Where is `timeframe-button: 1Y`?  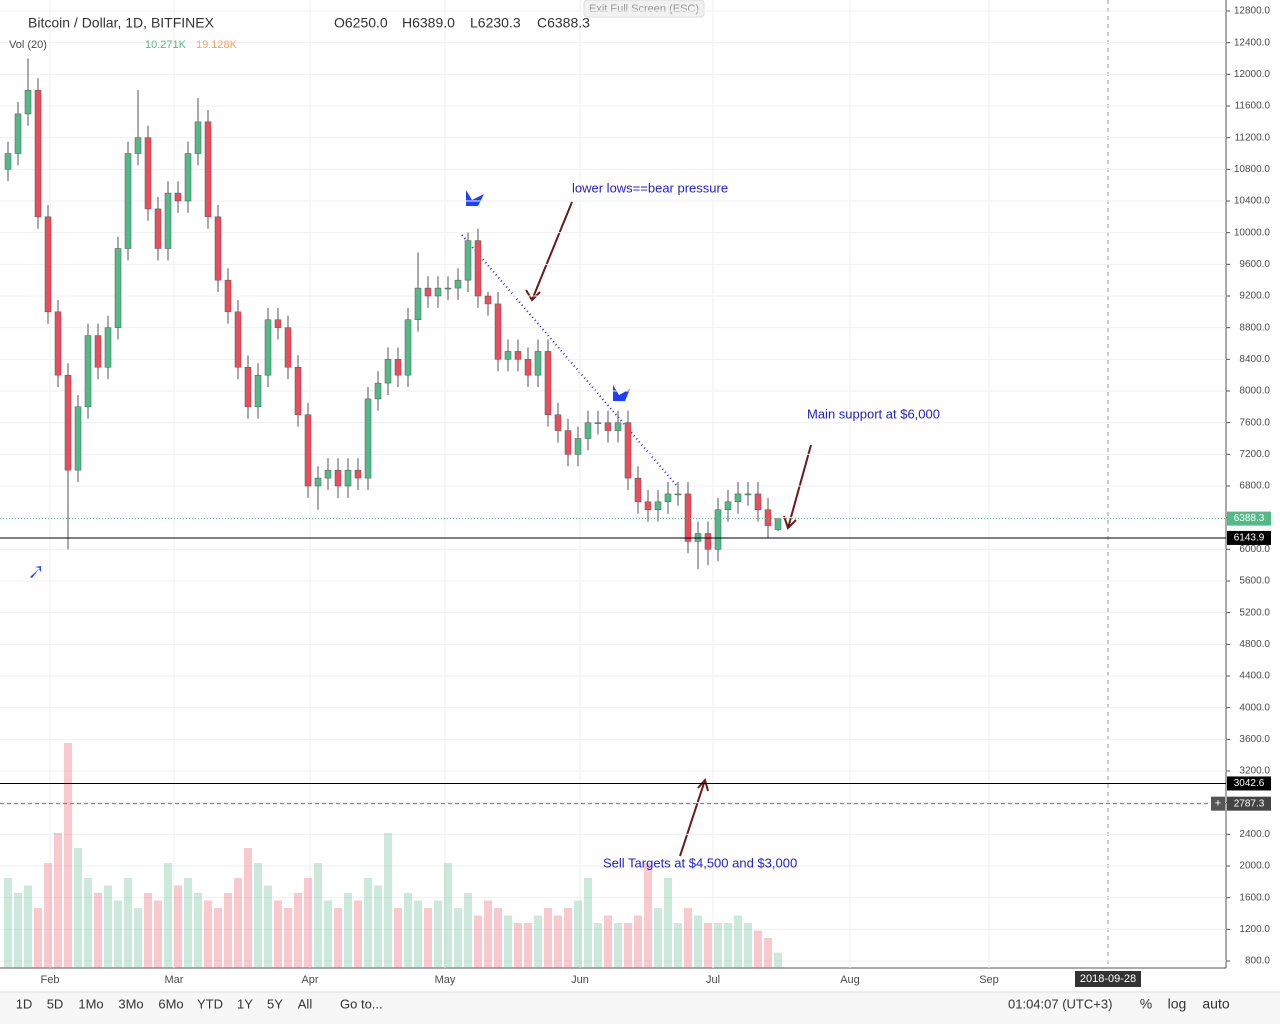
timeframe-button: 1Y is located at coordinates (245, 1003).